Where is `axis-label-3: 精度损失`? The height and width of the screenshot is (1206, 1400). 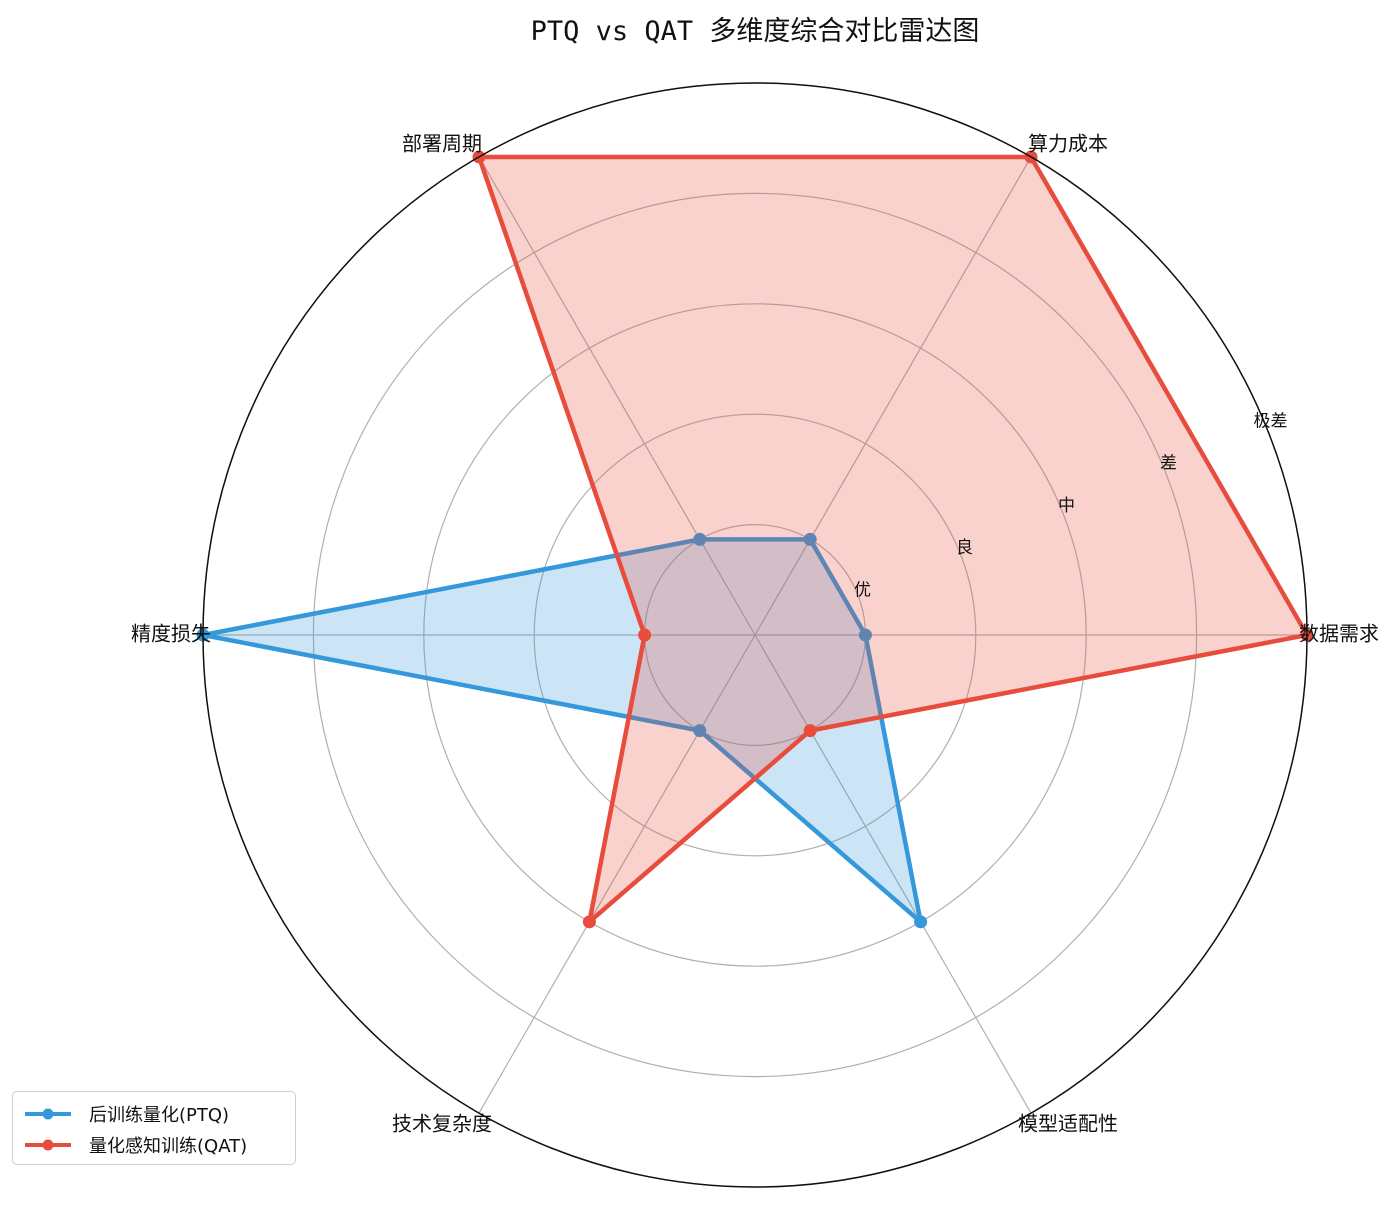 axis-label-3: 精度损失 is located at coordinates (171, 634).